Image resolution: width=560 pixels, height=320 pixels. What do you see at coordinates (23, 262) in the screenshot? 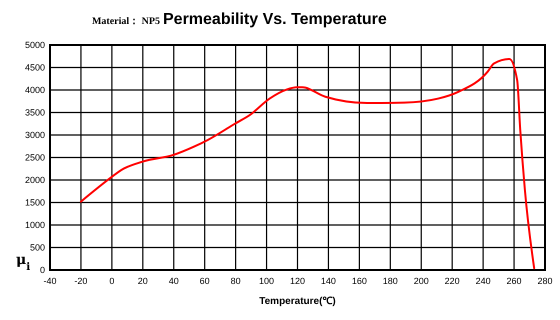
I see `y-axis-title: μ$_{i}$` at bounding box center [23, 262].